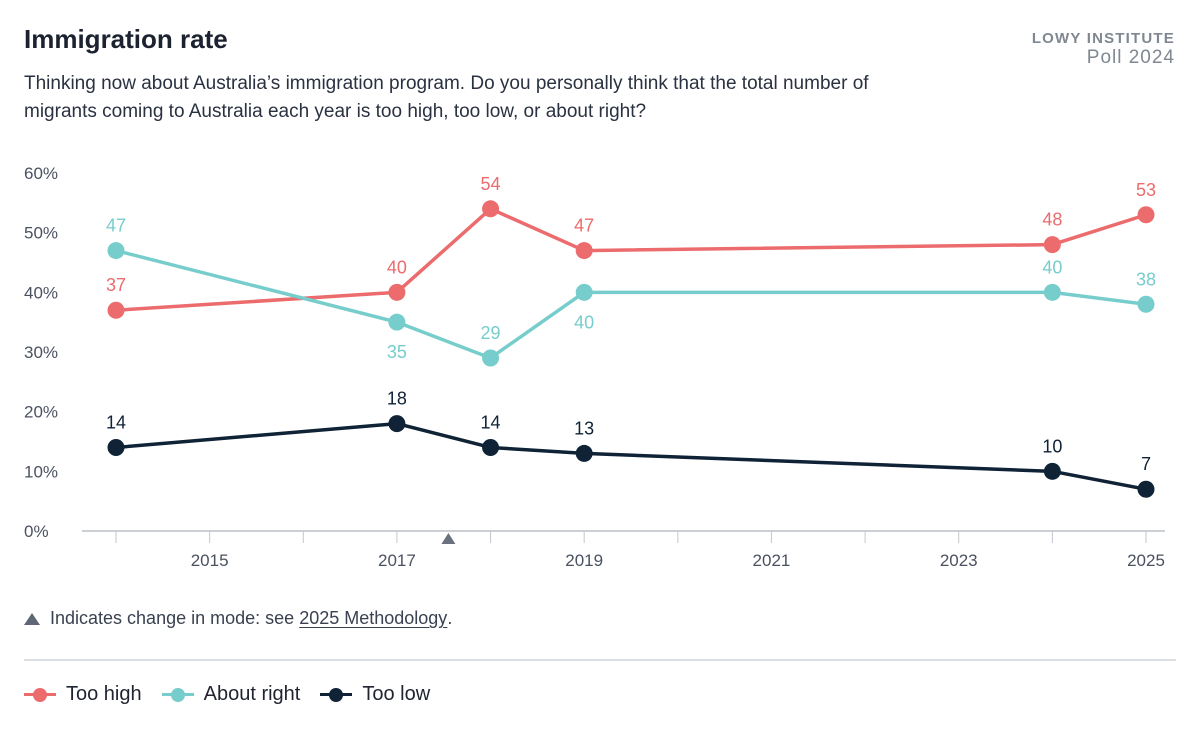 The height and width of the screenshot is (735, 1200). I want to click on y-tick-label: 20%, so click(41, 412).